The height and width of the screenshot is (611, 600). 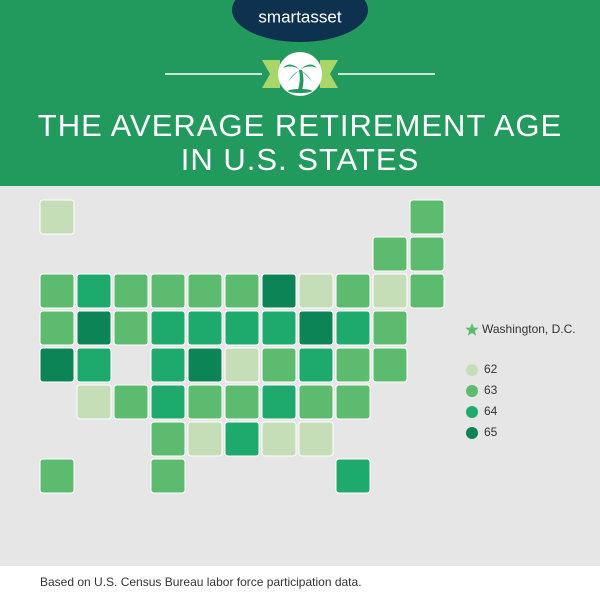 What do you see at coordinates (299, 16) in the screenshot?
I see `brand: smartasset` at bounding box center [299, 16].